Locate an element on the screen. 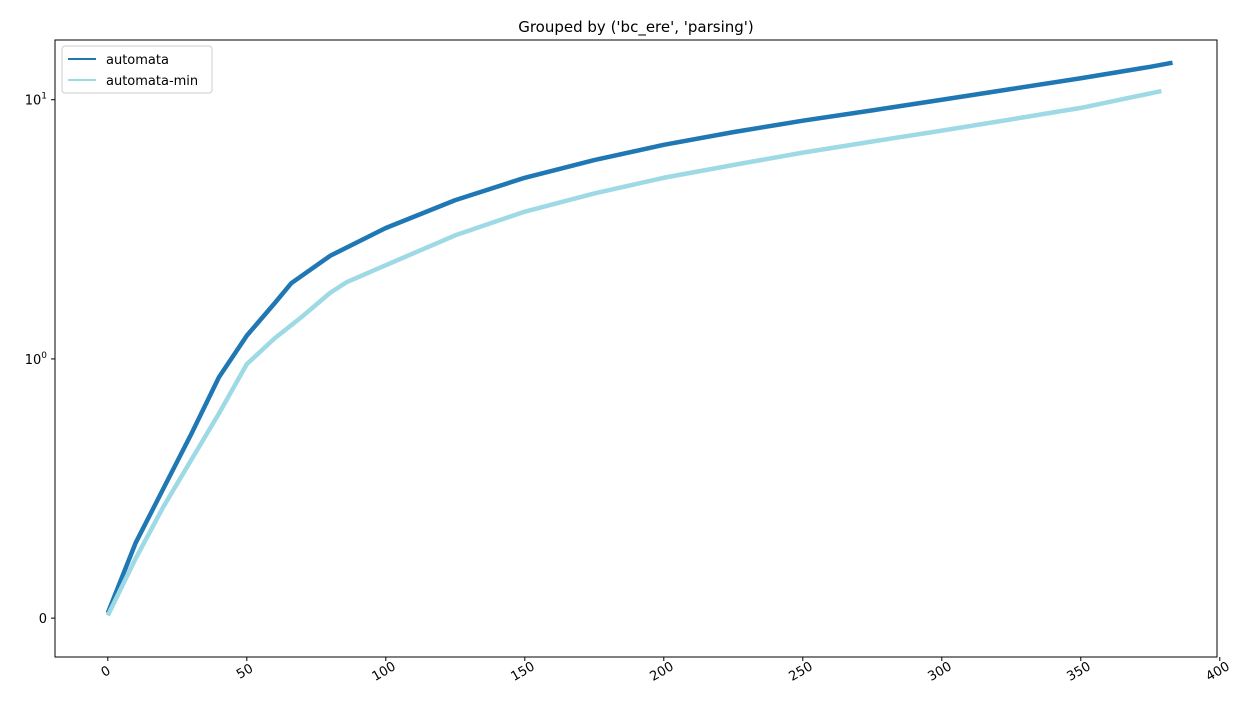 The height and width of the screenshot is (711, 1246). legend-label: automata is located at coordinates (137, 60).